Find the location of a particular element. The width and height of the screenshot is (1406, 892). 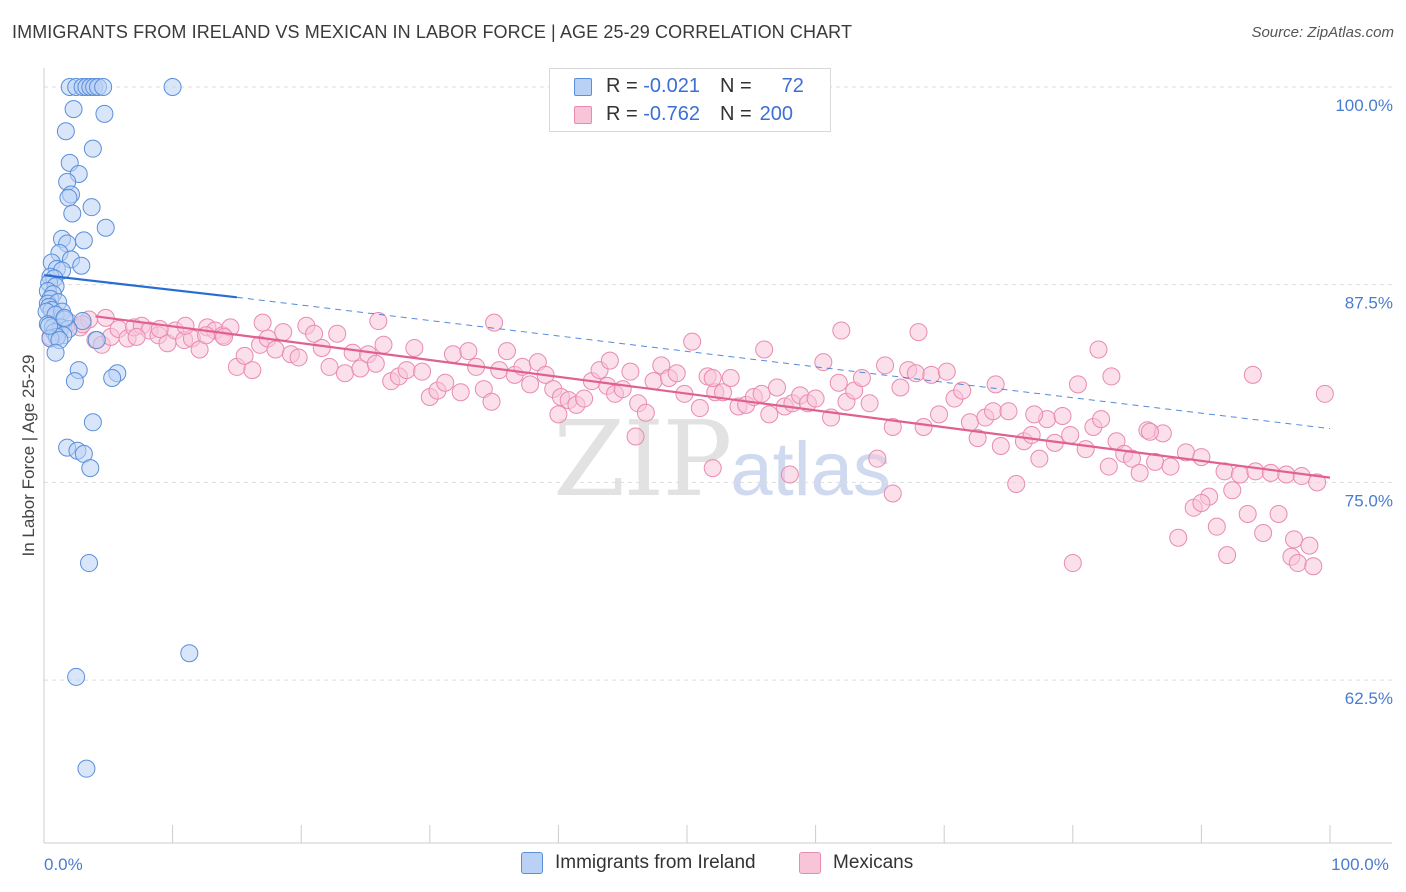

y-axis-label: In Labor Force | Age 25-29 is located at coordinates (28, 456).